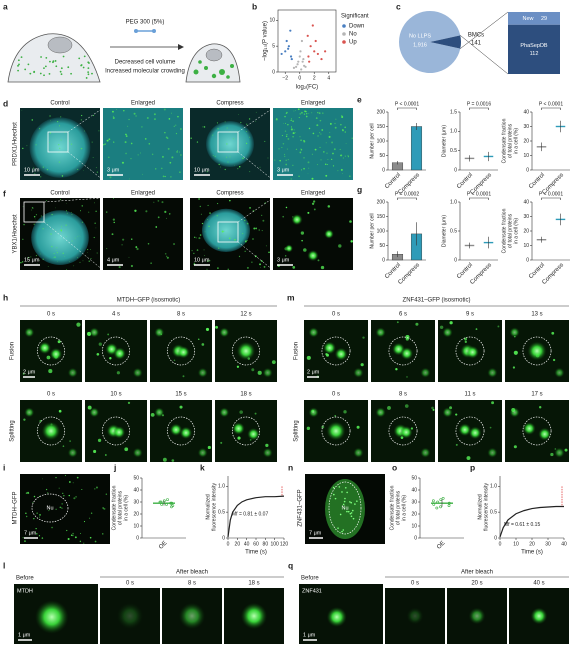  Describe the element at coordinates (256, 544) in the screenshot. I see `x-tick-label: 60` at that location.